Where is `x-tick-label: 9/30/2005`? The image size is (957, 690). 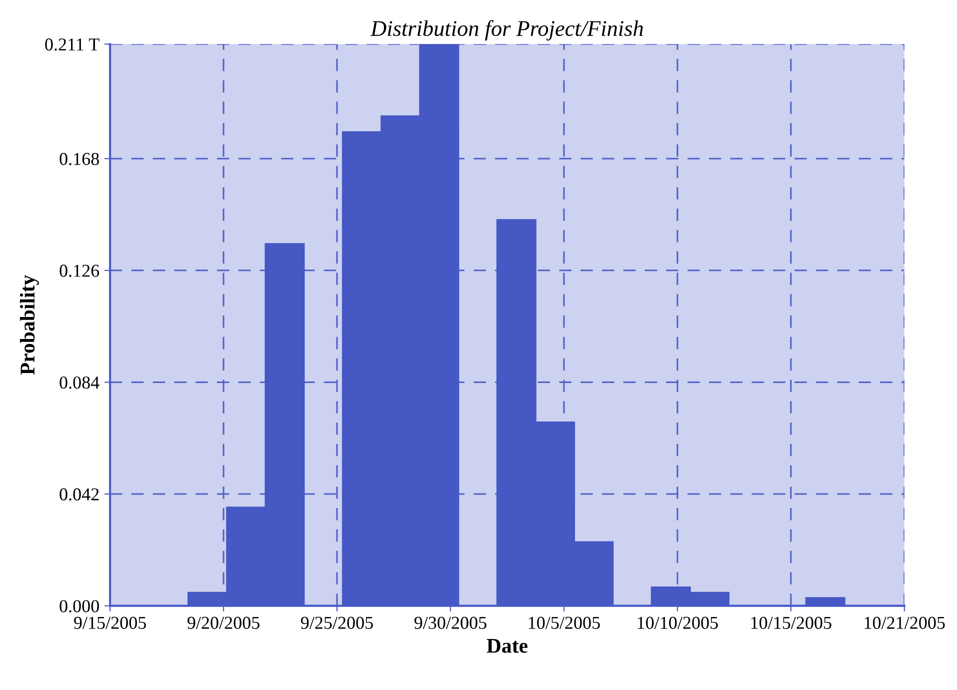
x-tick-label: 9/30/2005 is located at coordinates (450, 622).